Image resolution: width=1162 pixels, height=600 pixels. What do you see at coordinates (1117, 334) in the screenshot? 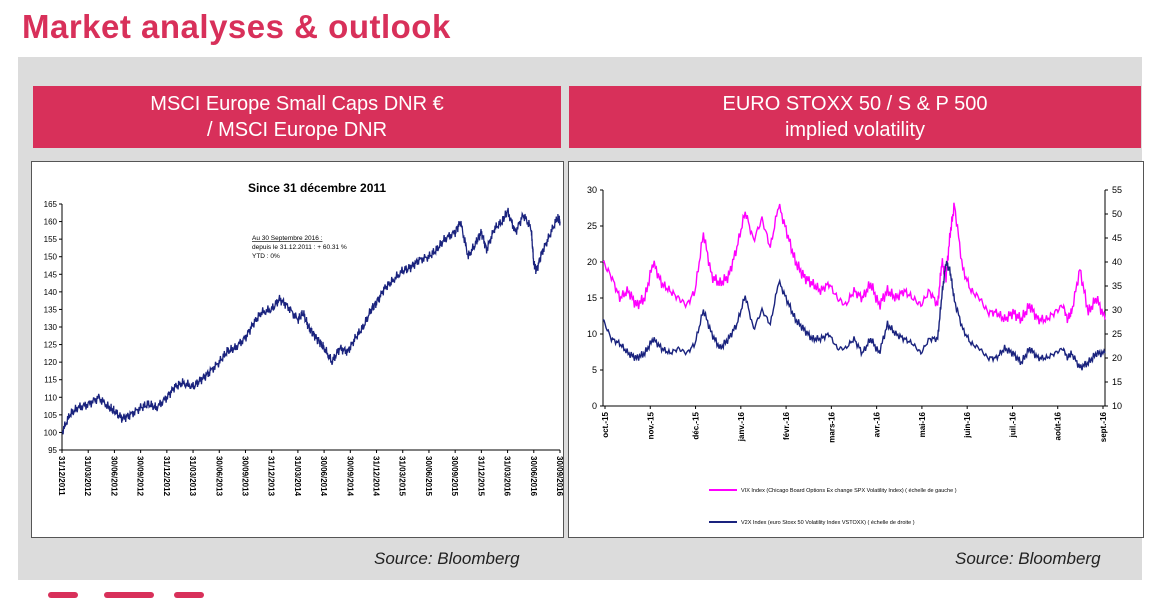
I see `right-right-y-tick-label: 25` at bounding box center [1117, 334].